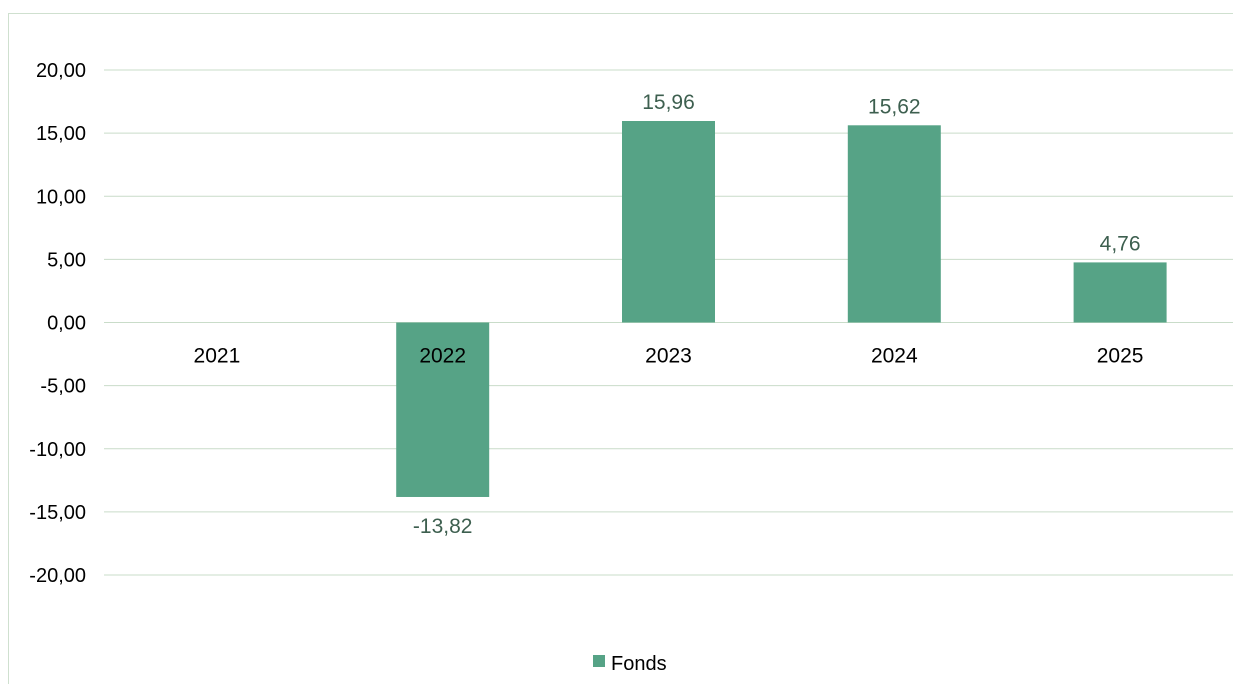  What do you see at coordinates (443, 409) in the screenshot?
I see `bar-2022` at bounding box center [443, 409].